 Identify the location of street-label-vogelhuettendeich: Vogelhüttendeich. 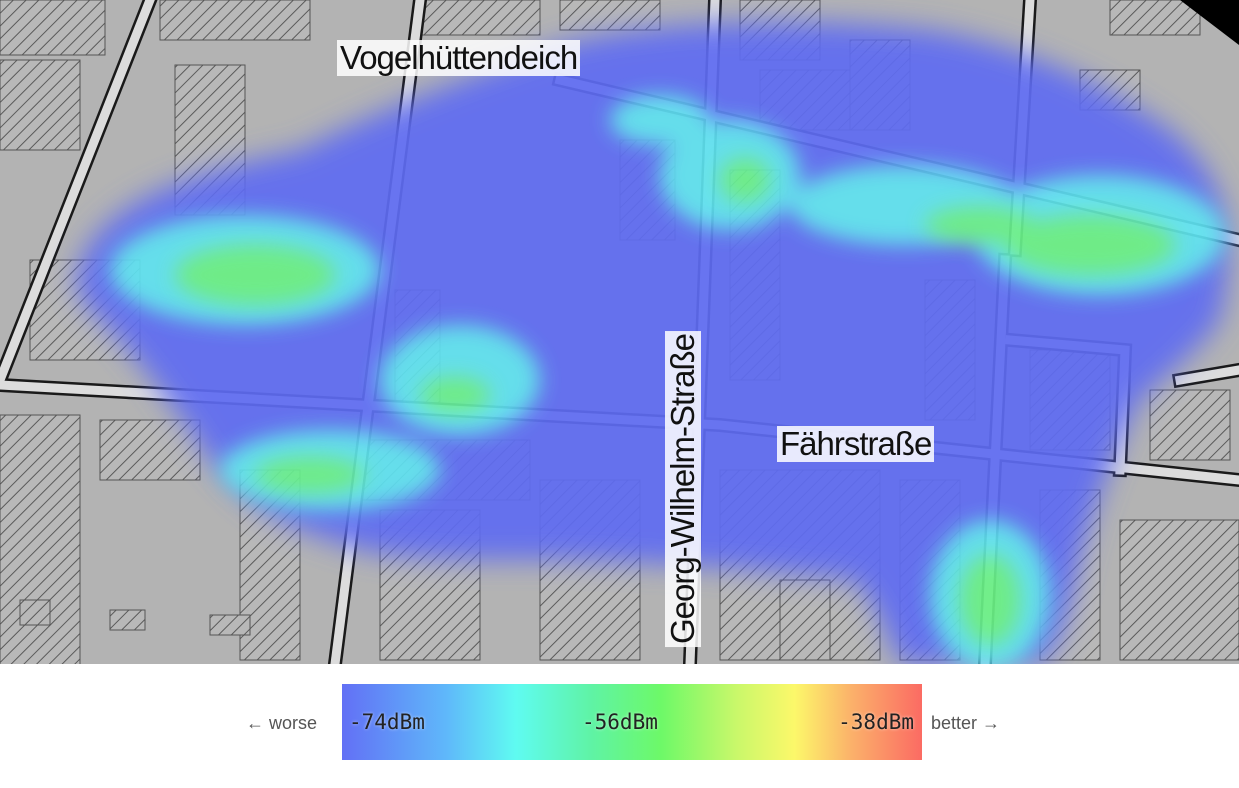
(459, 58).